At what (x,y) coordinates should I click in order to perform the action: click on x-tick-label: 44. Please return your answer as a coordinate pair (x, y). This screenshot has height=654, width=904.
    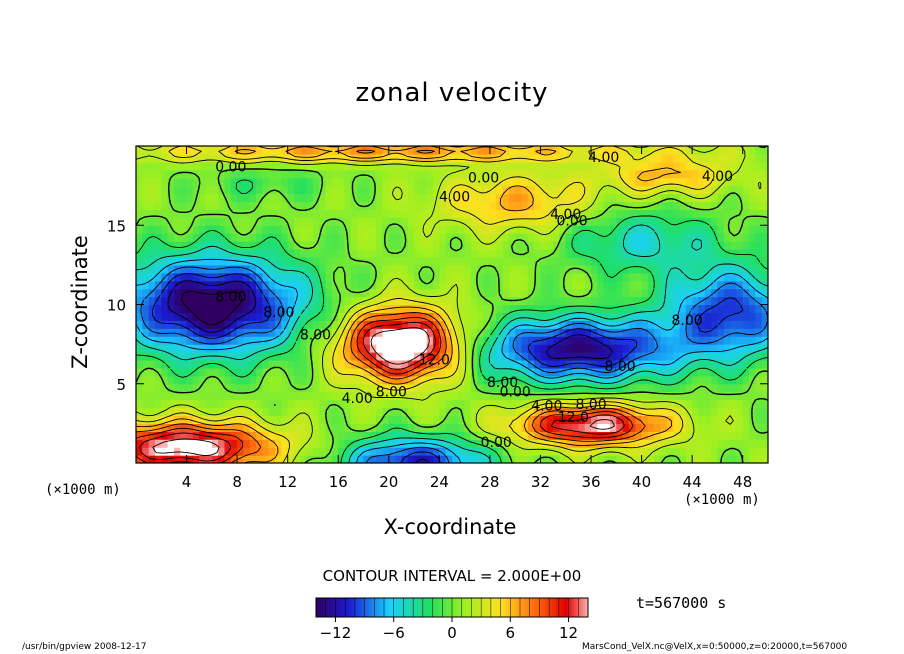
    Looking at the image, I should click on (692, 482).